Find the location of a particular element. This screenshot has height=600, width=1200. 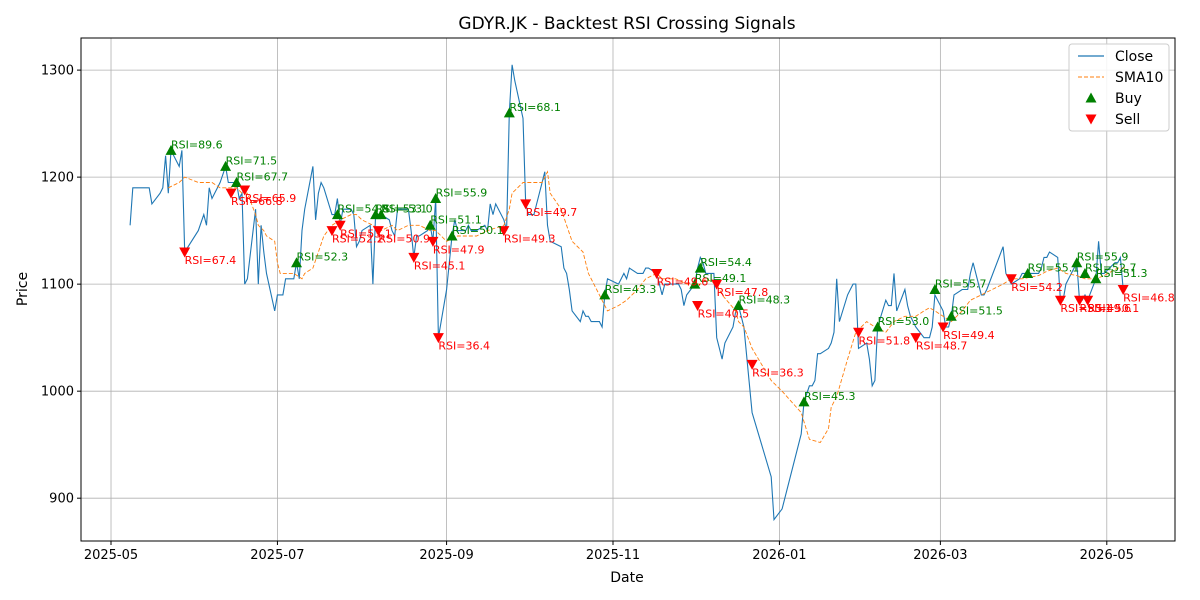

buy-annotation: RSI=51.5 is located at coordinates (977, 310).